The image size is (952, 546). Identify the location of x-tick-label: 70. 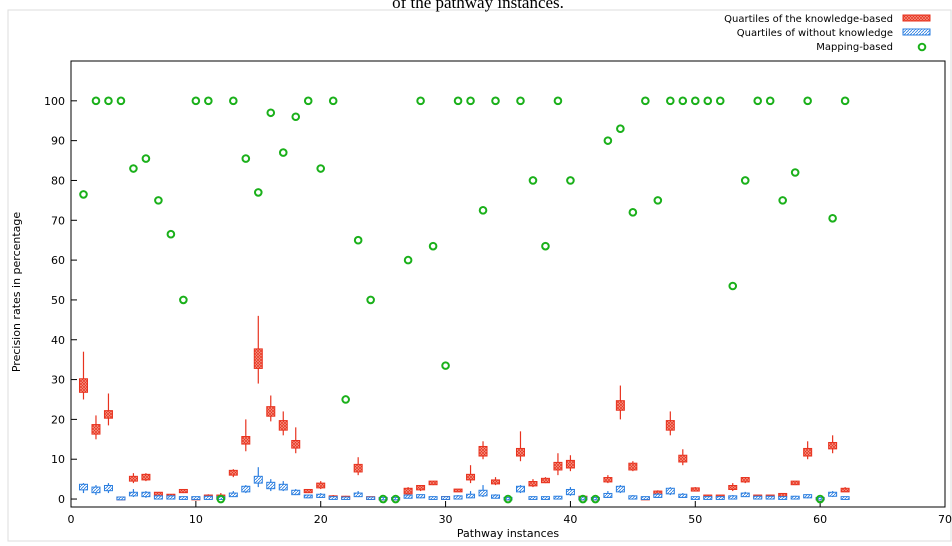
(945, 519).